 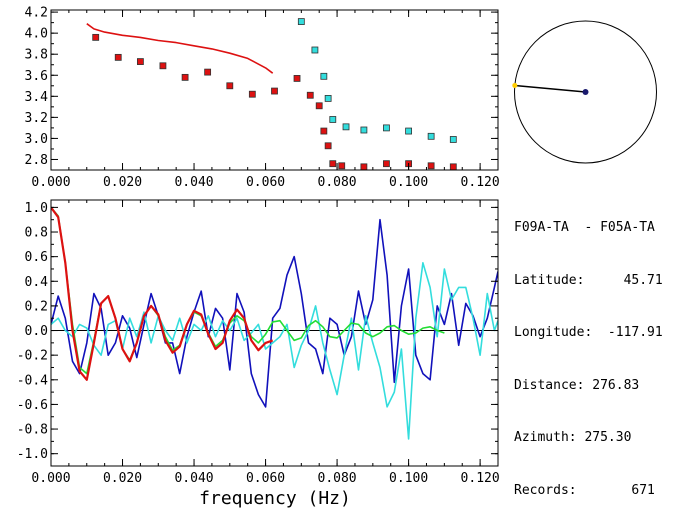 What do you see at coordinates (36, 208) in the screenshot?
I see `y-tick-label: 1.0` at bounding box center [36, 208].